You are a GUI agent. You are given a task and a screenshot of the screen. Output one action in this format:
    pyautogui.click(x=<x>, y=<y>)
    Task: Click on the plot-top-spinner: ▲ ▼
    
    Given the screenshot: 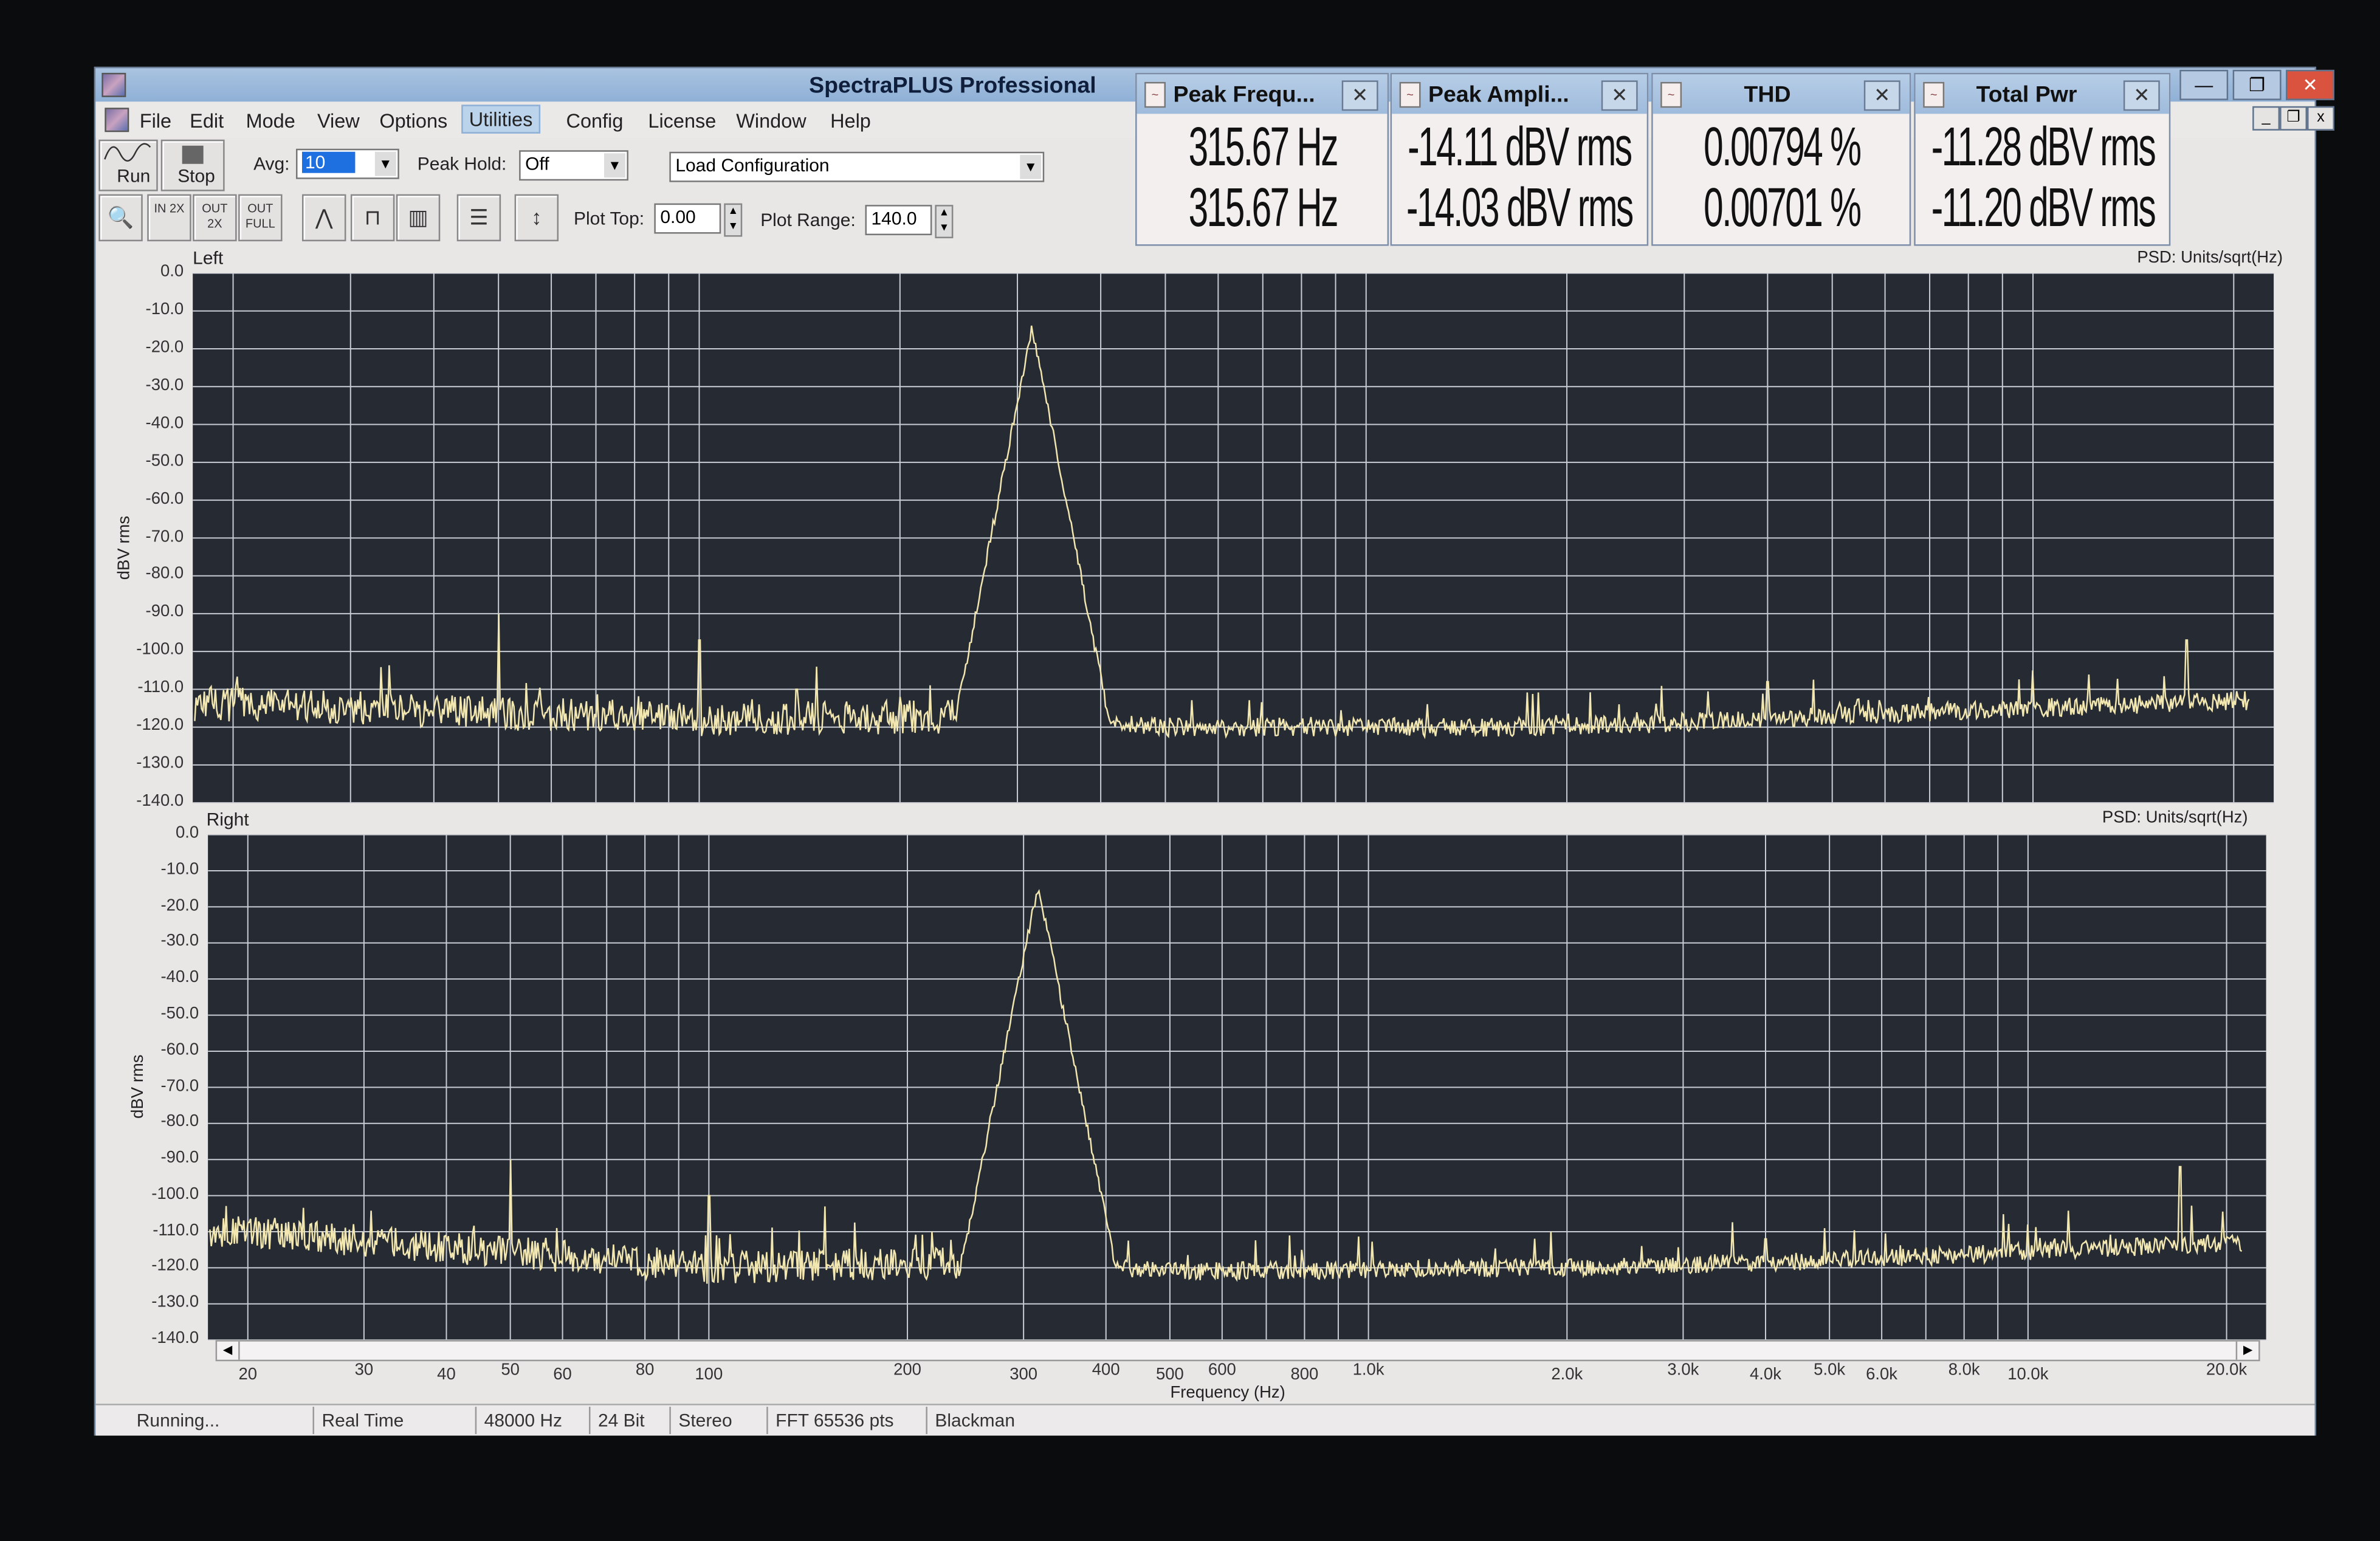 What is the action you would take?
    pyautogui.click(x=733, y=220)
    